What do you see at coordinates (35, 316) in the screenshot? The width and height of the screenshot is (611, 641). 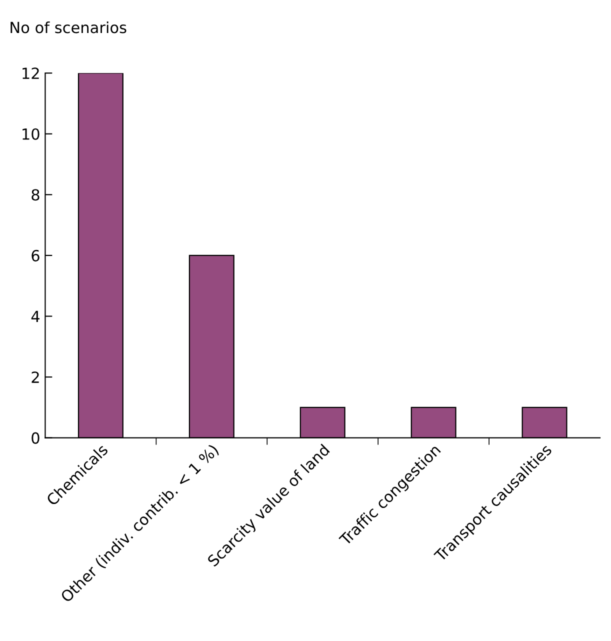 I see `y-tick-label: 4` at bounding box center [35, 316].